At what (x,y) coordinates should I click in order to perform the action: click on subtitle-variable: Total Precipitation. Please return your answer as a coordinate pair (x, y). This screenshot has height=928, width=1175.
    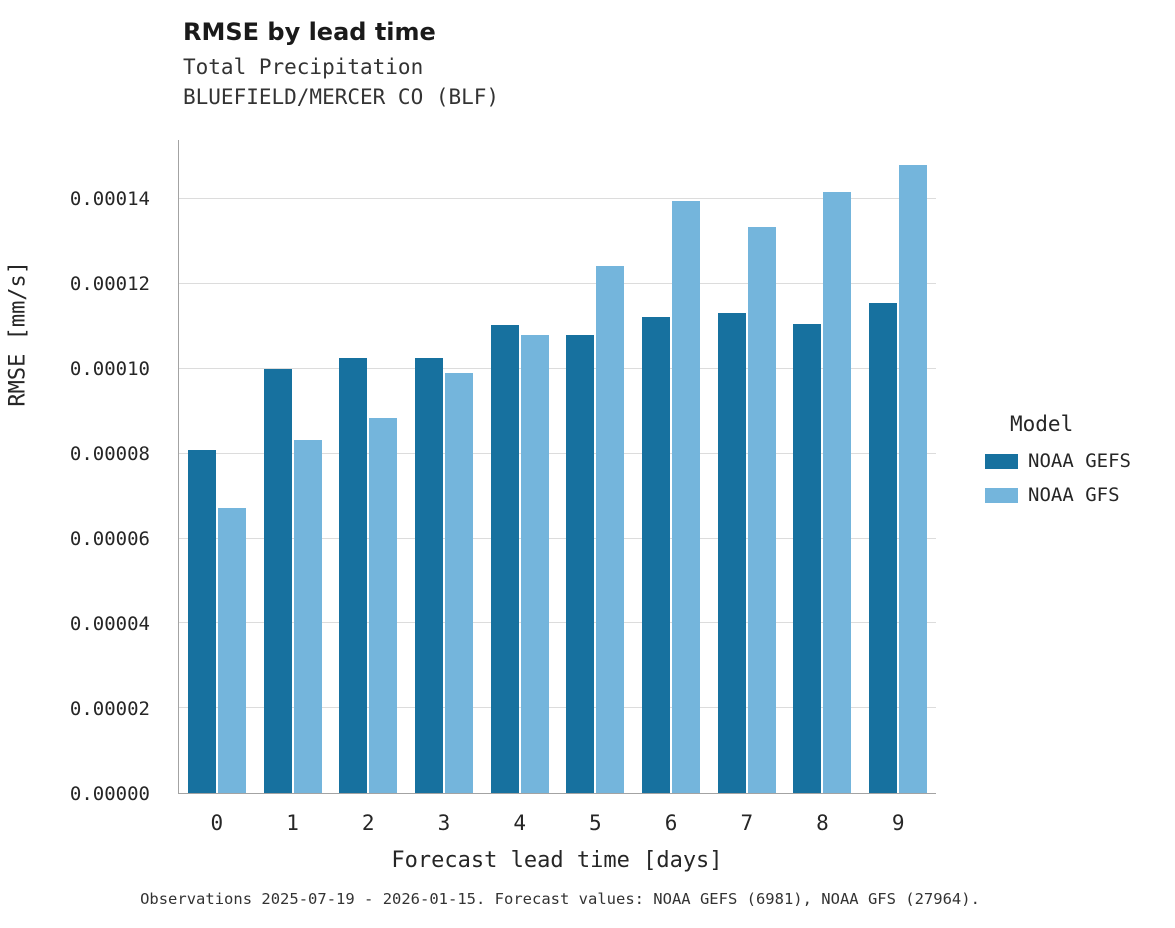
    Looking at the image, I should click on (303, 67).